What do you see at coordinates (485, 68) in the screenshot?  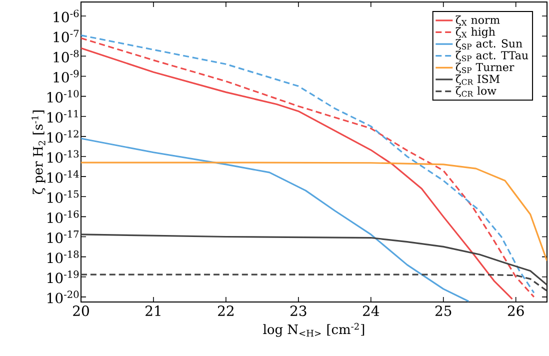 I see `legend-label: ζ$_{SP}$ Turner` at bounding box center [485, 68].